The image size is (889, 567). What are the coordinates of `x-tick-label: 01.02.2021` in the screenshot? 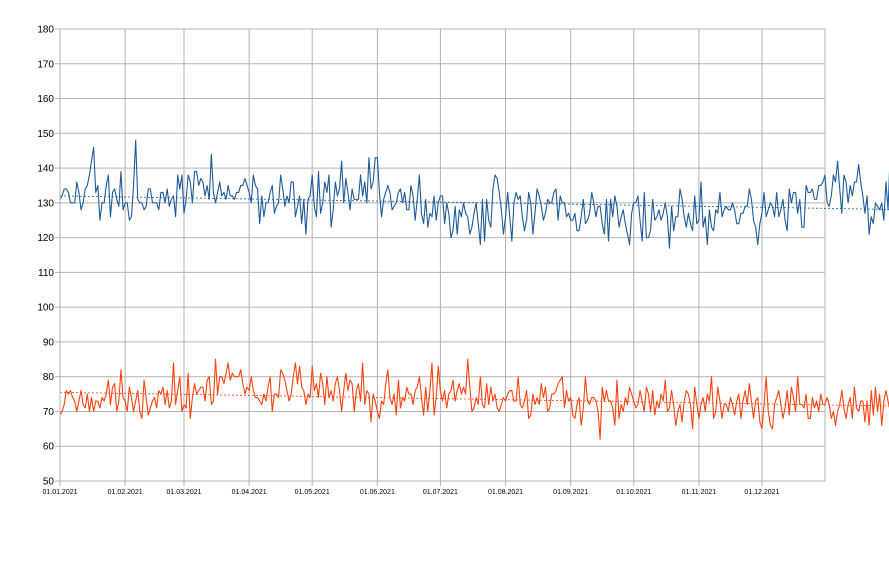 It's located at (125, 492).